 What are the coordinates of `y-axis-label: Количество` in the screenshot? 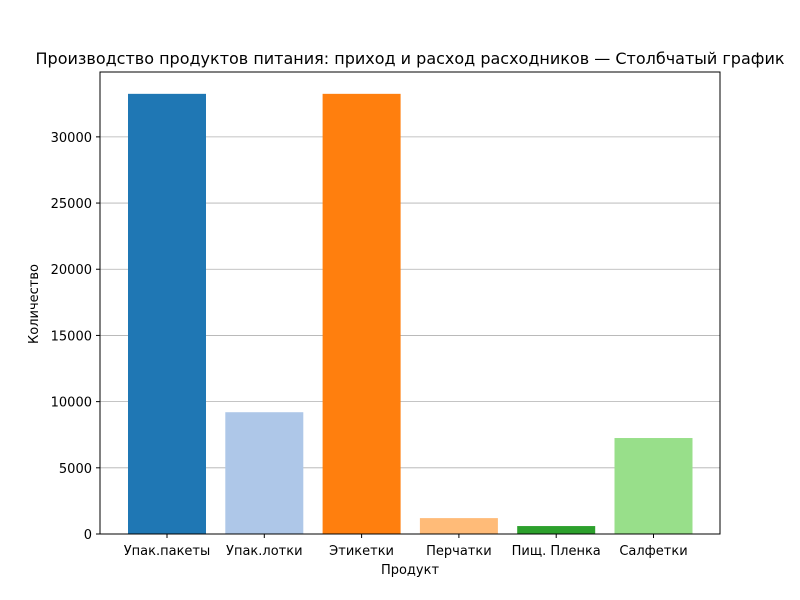 It's located at (34, 304).